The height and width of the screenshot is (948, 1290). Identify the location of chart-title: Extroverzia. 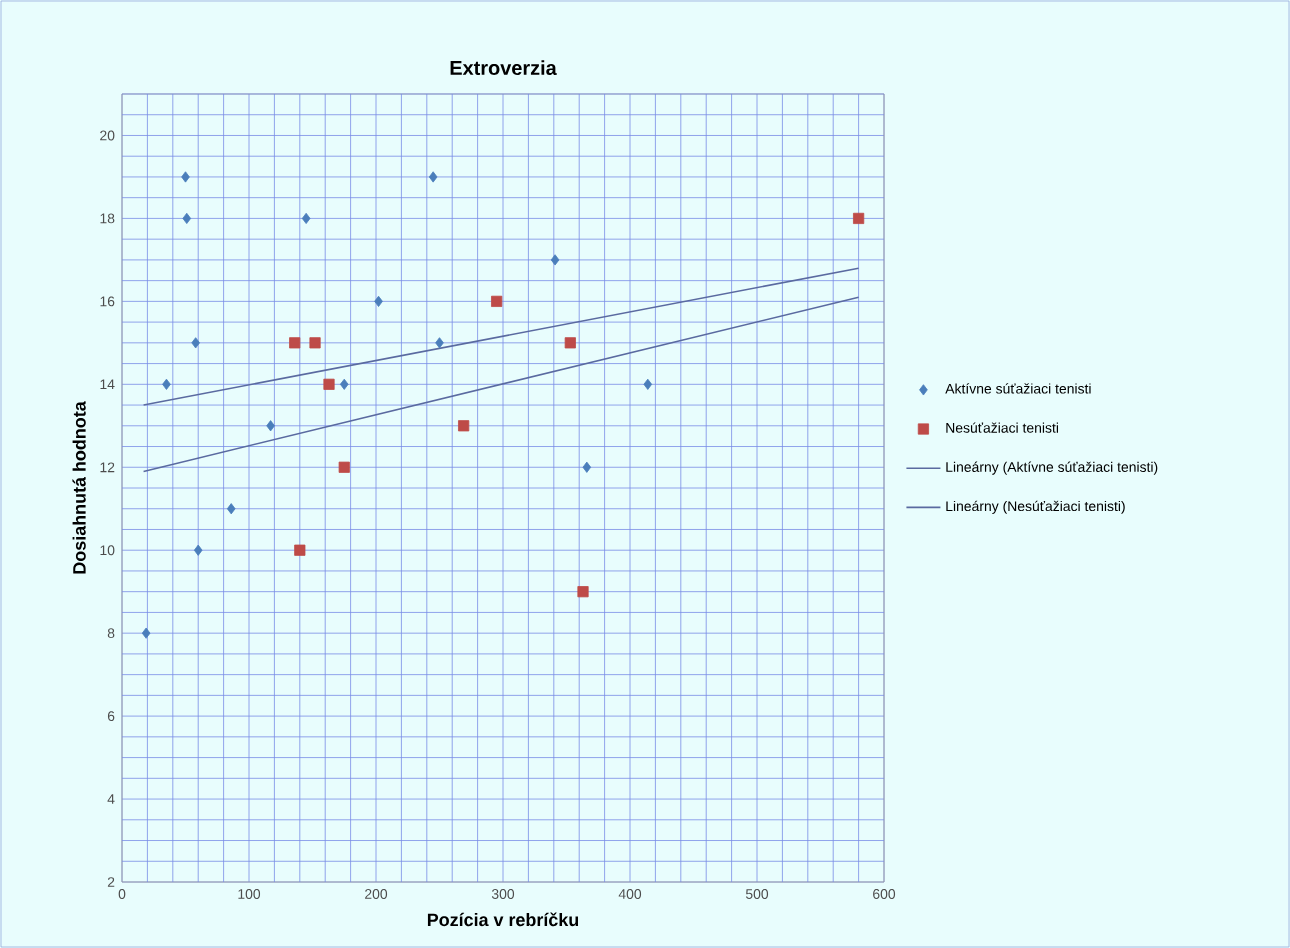
(503, 67).